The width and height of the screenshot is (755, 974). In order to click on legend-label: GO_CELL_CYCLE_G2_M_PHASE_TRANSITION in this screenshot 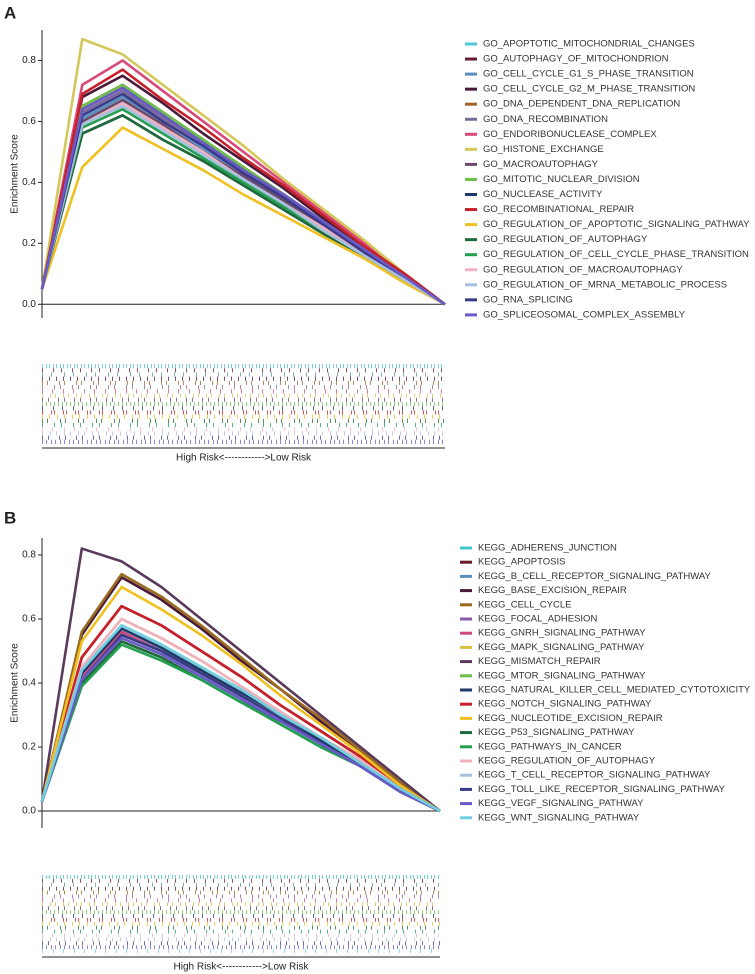, I will do `click(589, 89)`.